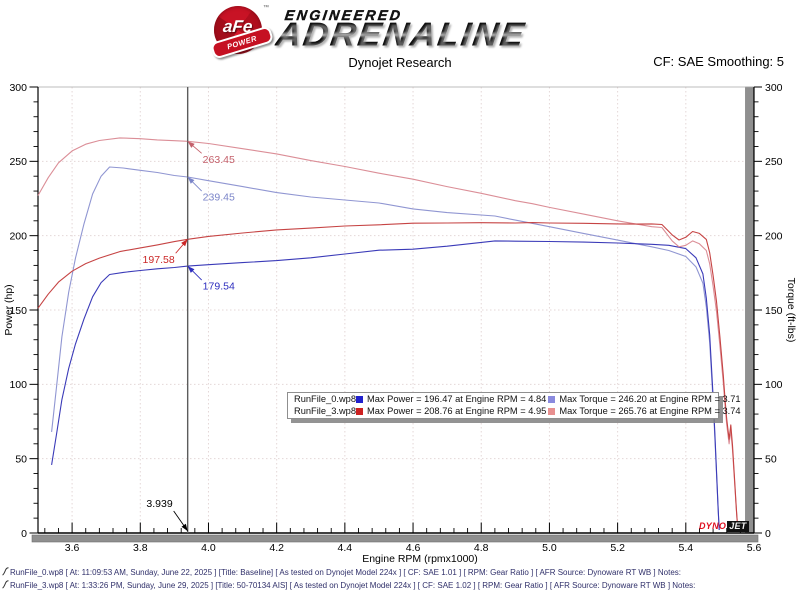 The width and height of the screenshot is (800, 600). I want to click on power-tick-label: 250, so click(18, 162).